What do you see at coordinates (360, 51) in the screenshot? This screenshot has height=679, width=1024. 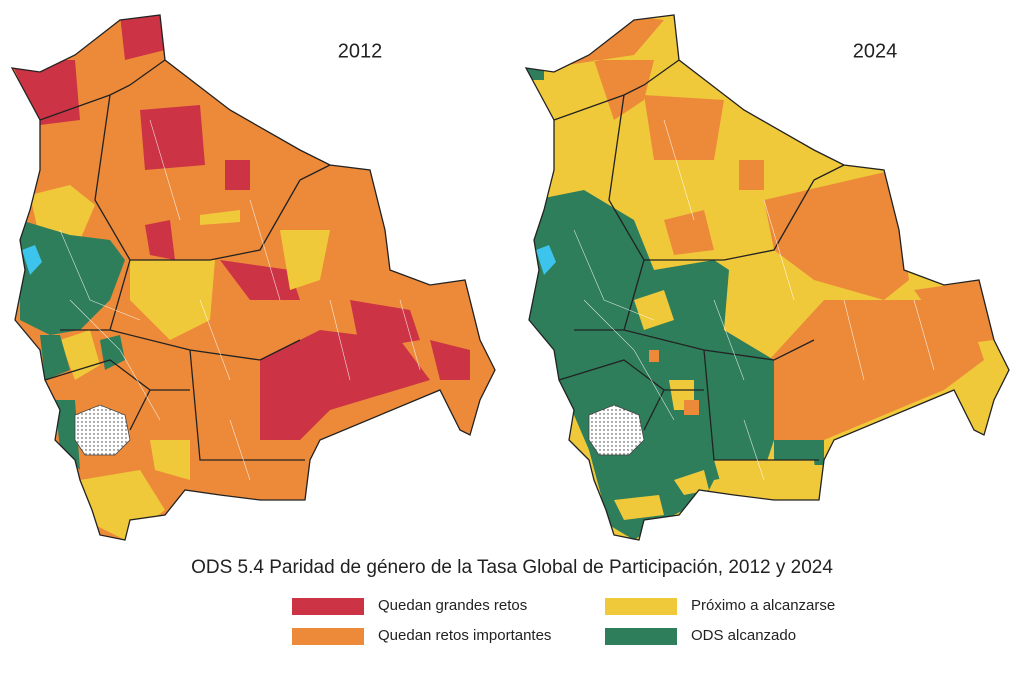 I see `map-year: 2012` at bounding box center [360, 51].